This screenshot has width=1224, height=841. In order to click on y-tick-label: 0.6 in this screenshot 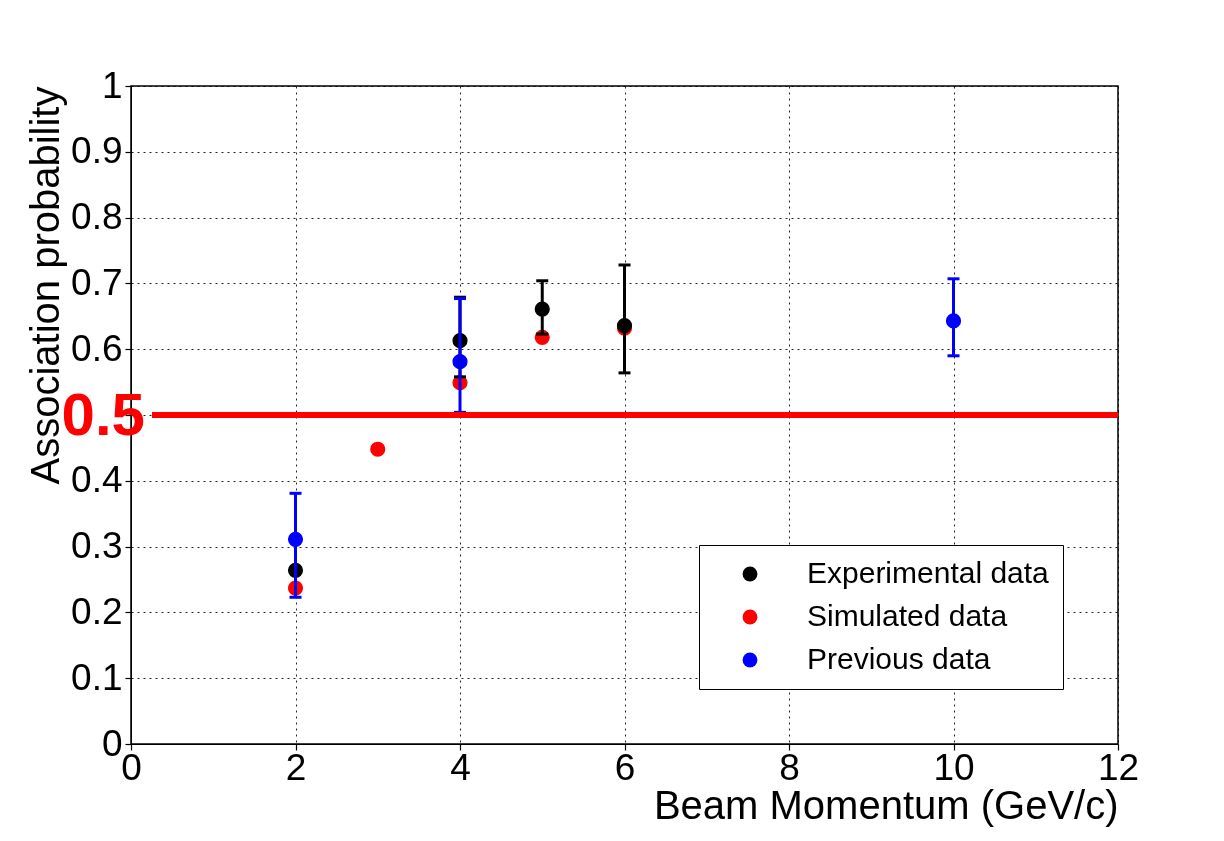, I will do `click(97, 348)`.